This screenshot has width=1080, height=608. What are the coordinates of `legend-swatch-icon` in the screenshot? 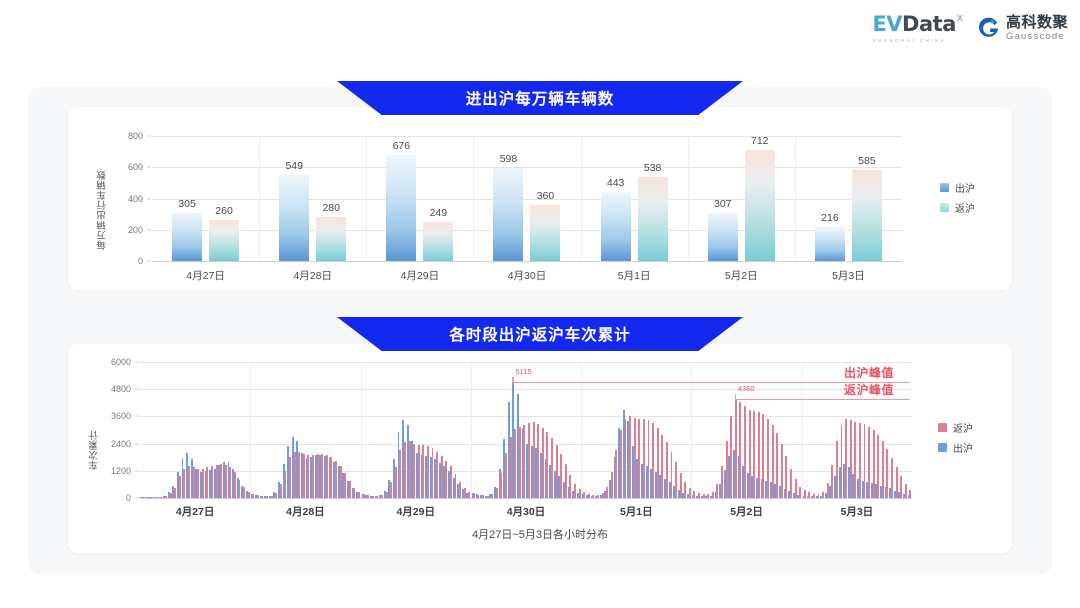 It's located at (942, 447).